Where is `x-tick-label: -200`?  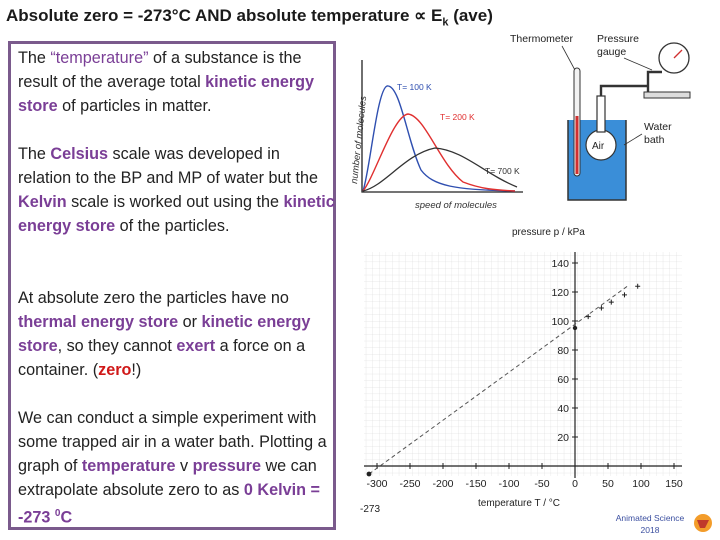 x-tick-label: -200 is located at coordinates (442, 484).